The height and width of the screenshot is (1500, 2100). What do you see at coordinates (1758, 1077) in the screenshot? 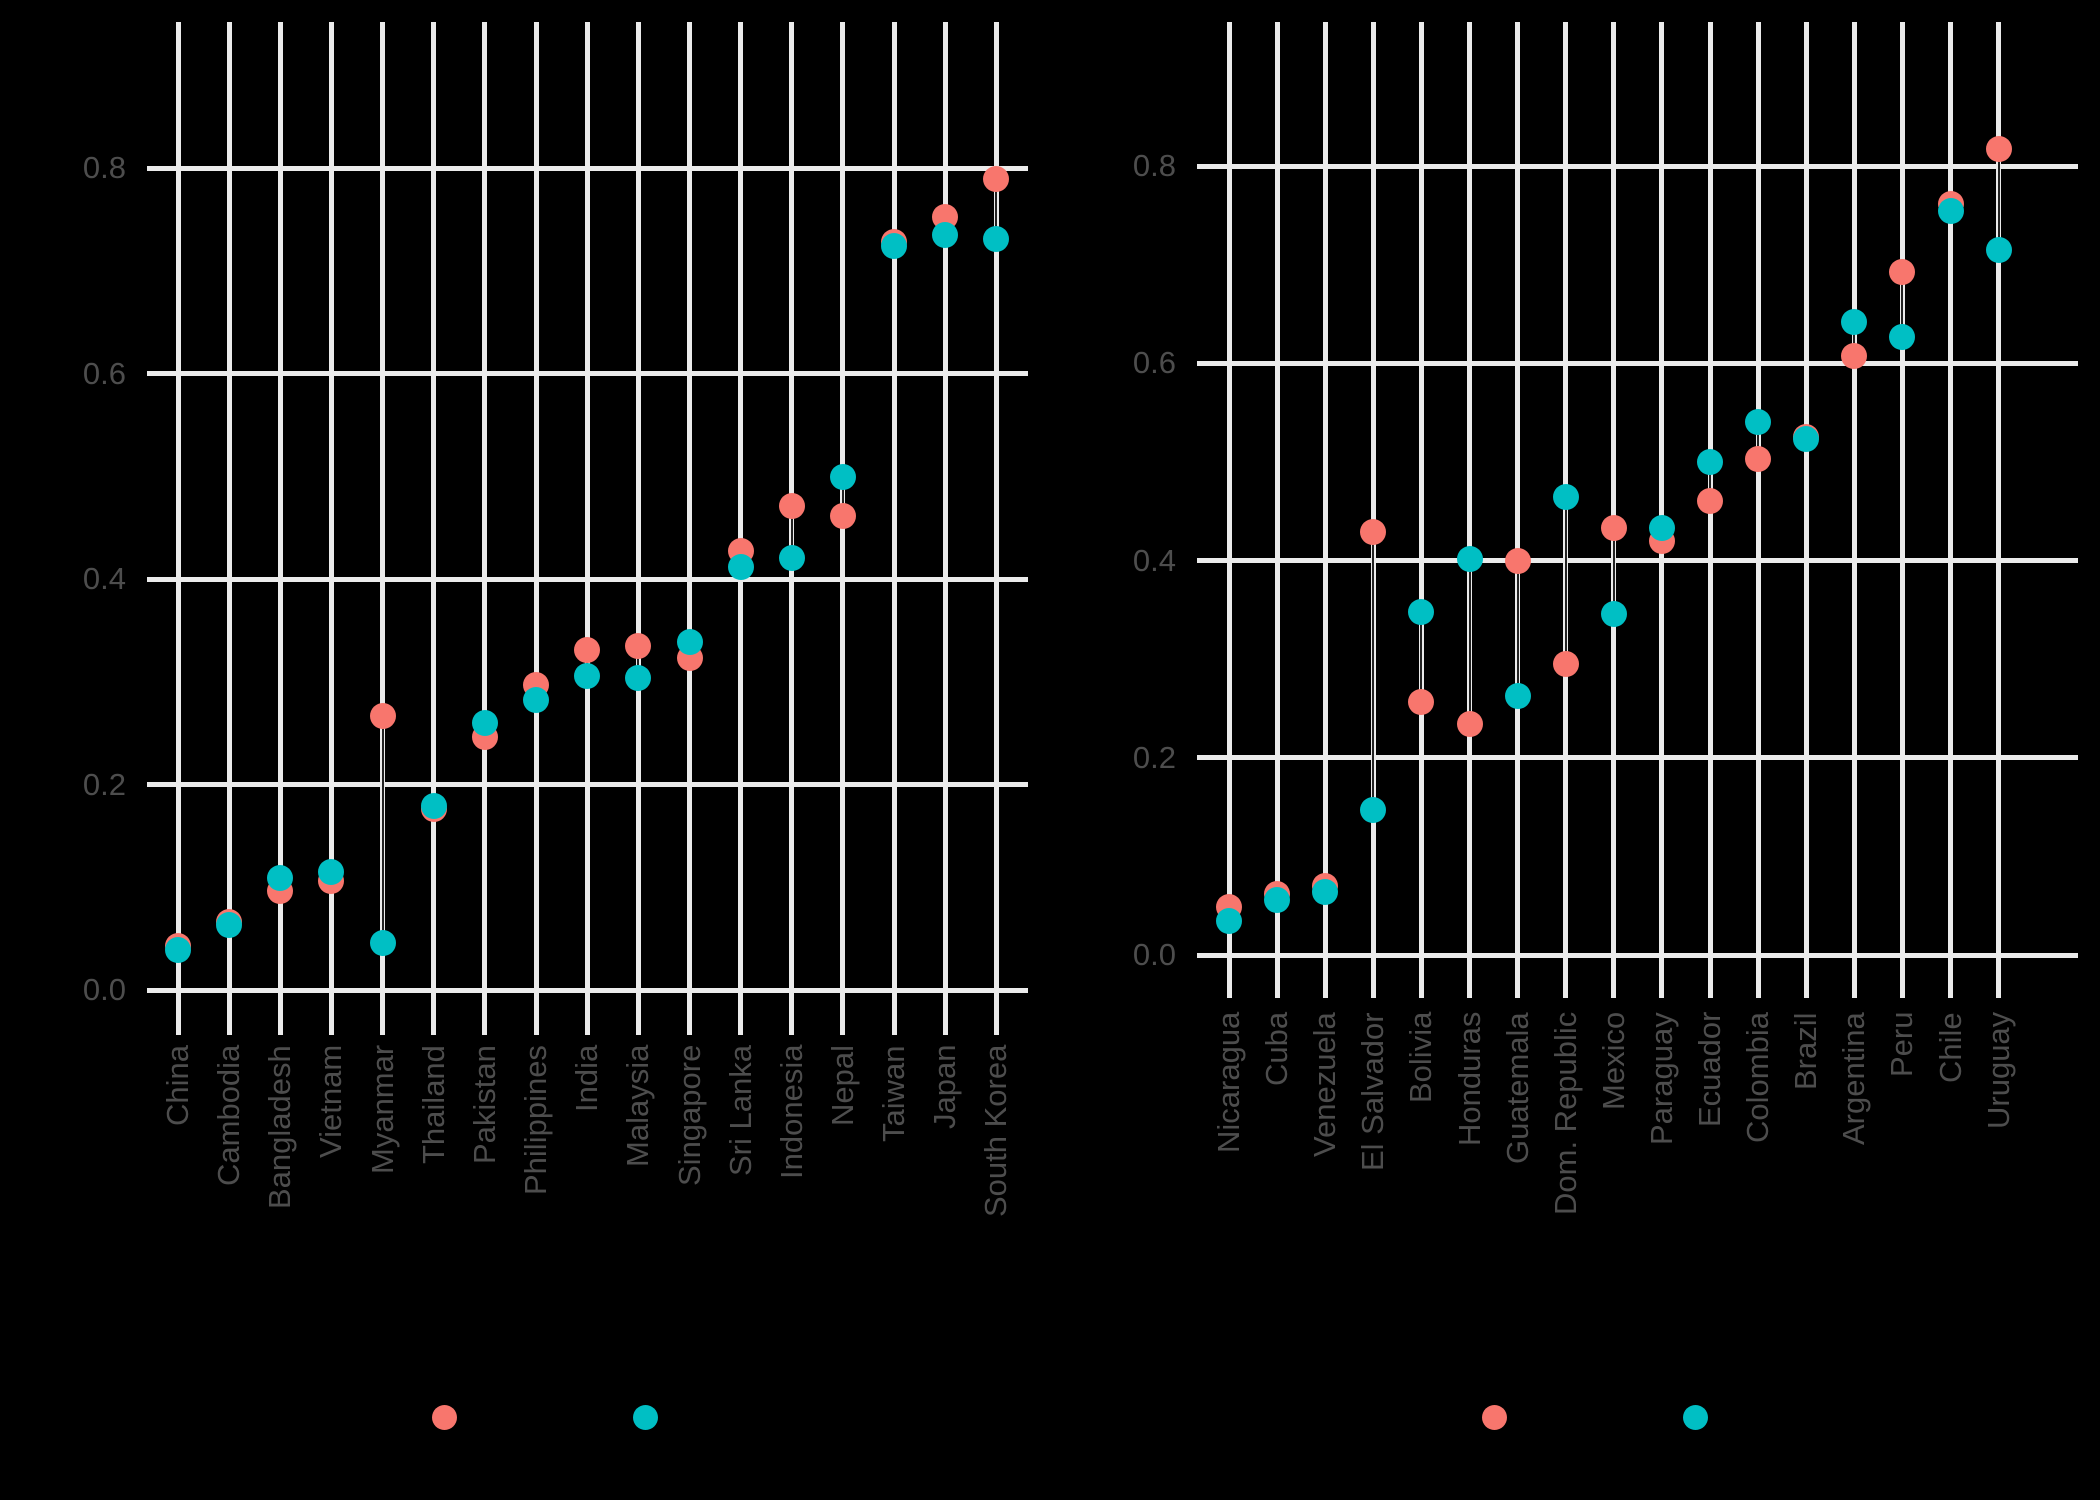
I see `x-tick-label: Colombia` at bounding box center [1758, 1077].